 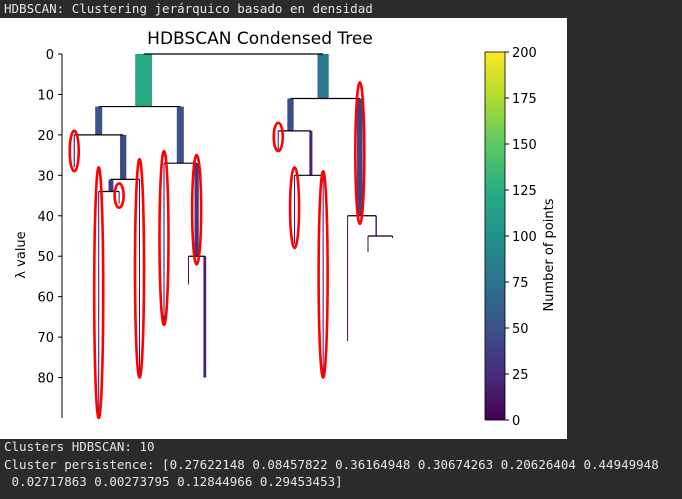 What do you see at coordinates (45, 298) in the screenshot?
I see `y-tick-label: 60` at bounding box center [45, 298].